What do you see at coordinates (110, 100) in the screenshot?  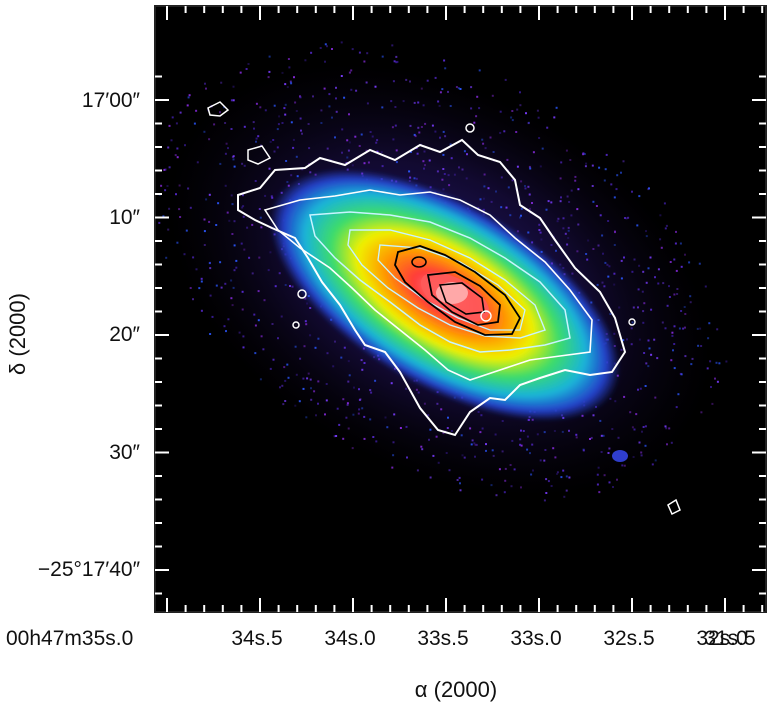 I see `y-tick-label: 17′00″` at bounding box center [110, 100].